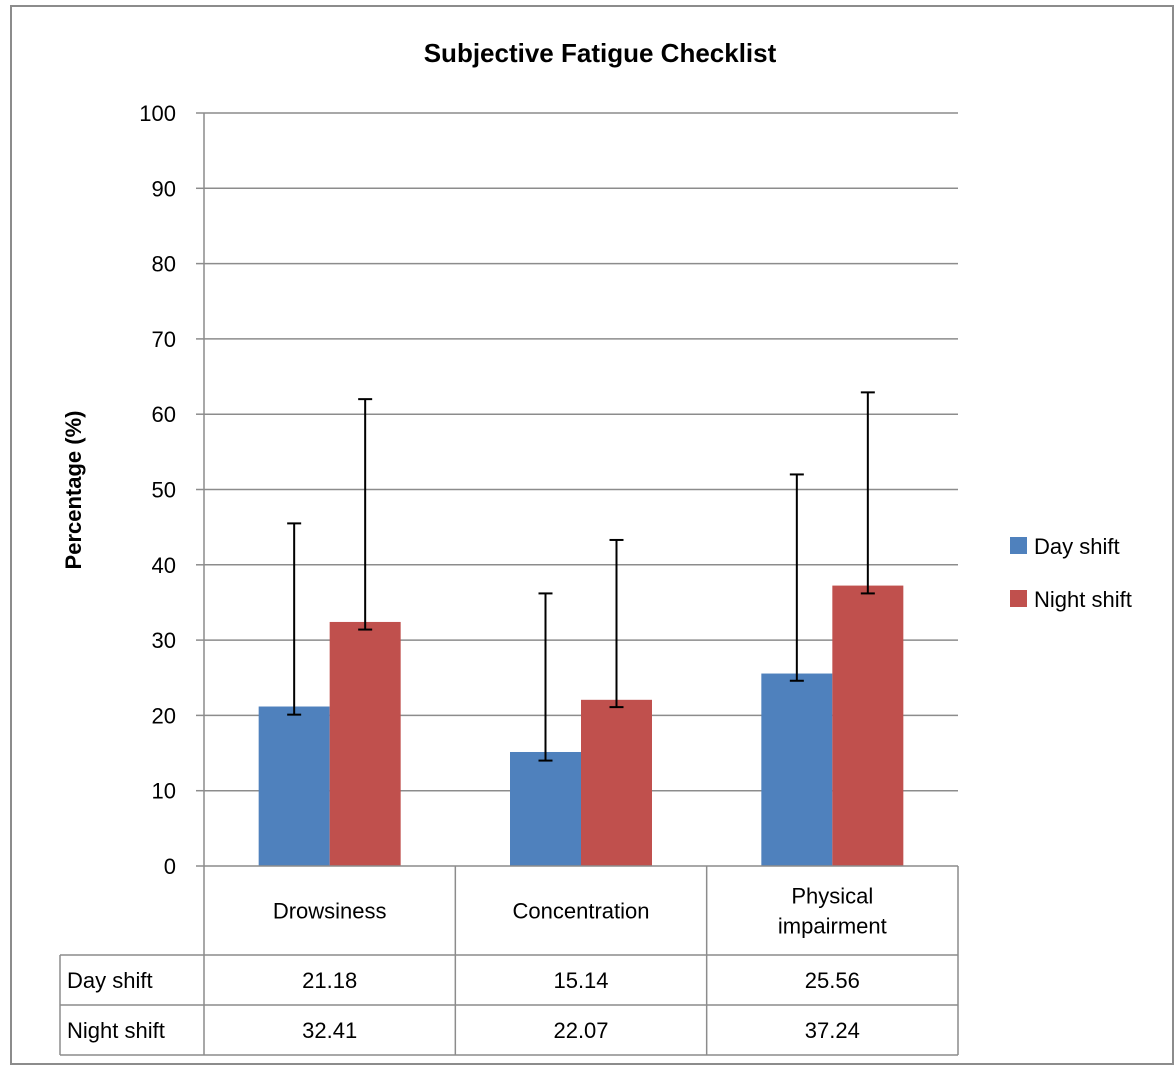 This screenshot has height=1071, width=1176. What do you see at coordinates (832, 980) in the screenshot?
I see `table-cell: 25.56` at bounding box center [832, 980].